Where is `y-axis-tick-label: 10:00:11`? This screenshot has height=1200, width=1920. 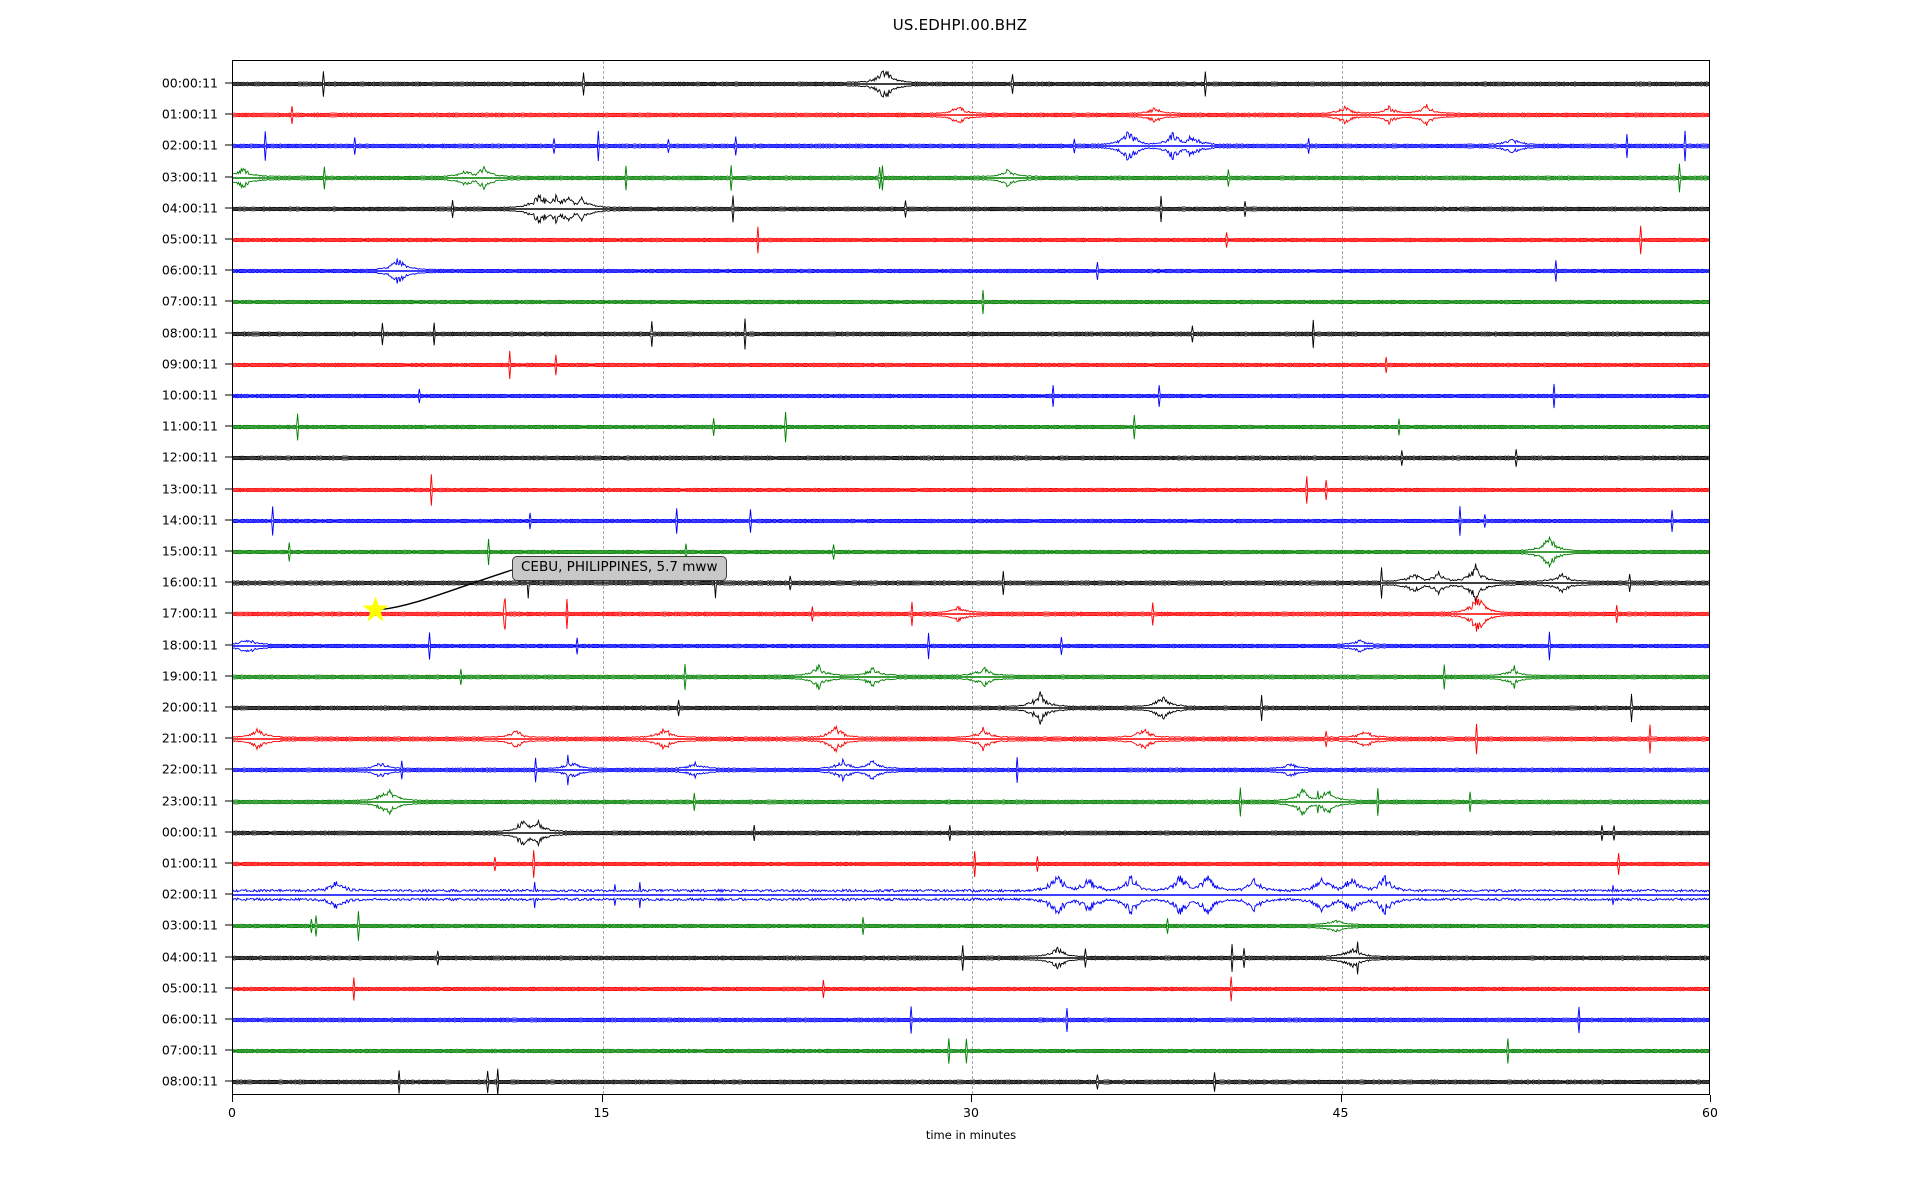
y-axis-tick-label: 10:00:11 is located at coordinates (189, 395).